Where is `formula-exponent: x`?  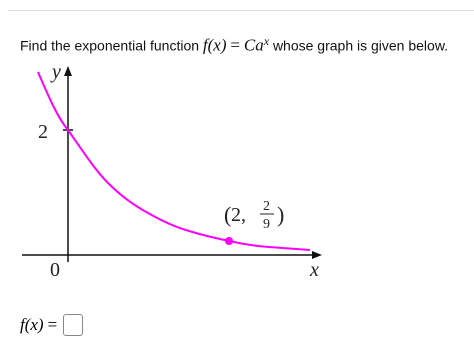
formula-exponent: x is located at coordinates (266, 41).